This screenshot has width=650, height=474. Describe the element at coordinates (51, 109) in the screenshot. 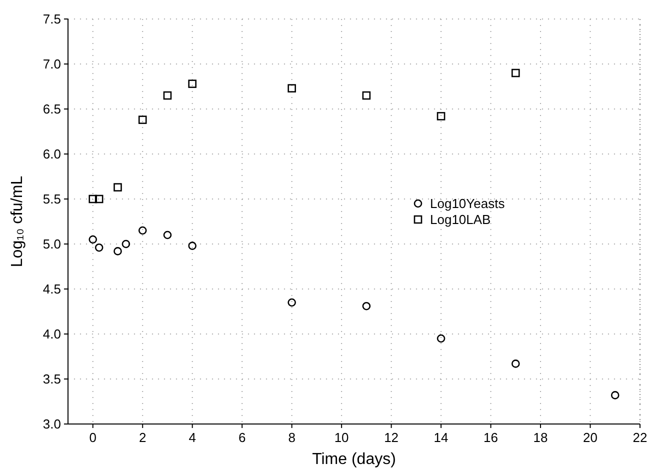

I see `y-tick-label: 6.5` at that location.